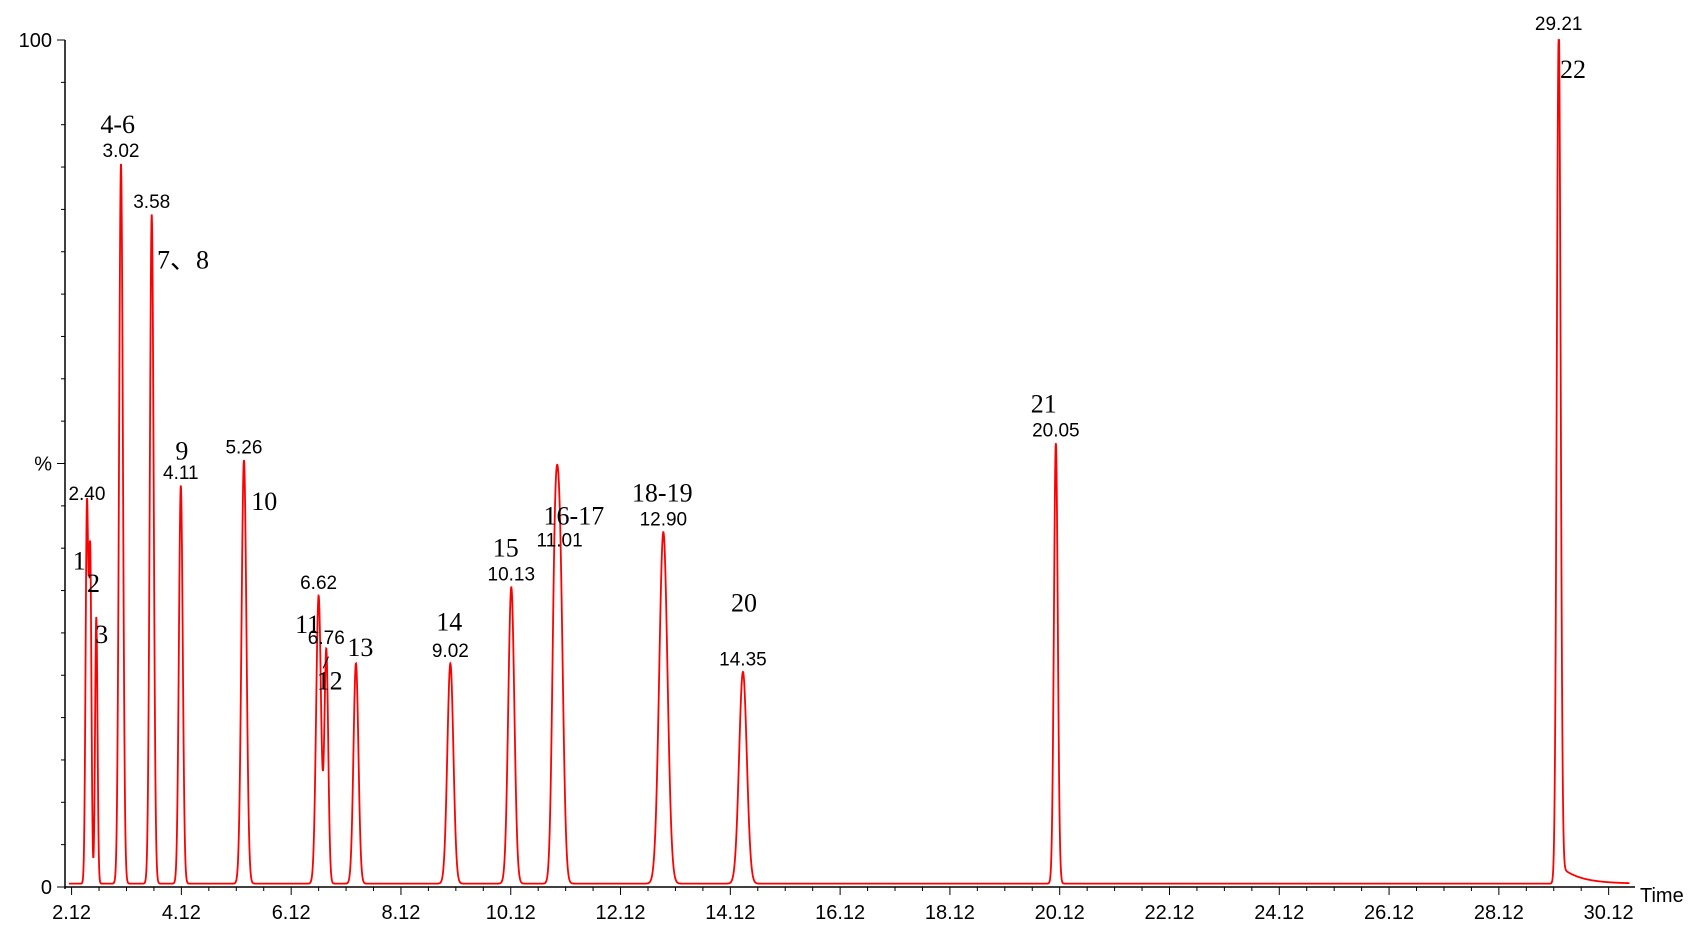  Describe the element at coordinates (326, 638) in the screenshot. I see `retention-time-label: 6.76` at that location.